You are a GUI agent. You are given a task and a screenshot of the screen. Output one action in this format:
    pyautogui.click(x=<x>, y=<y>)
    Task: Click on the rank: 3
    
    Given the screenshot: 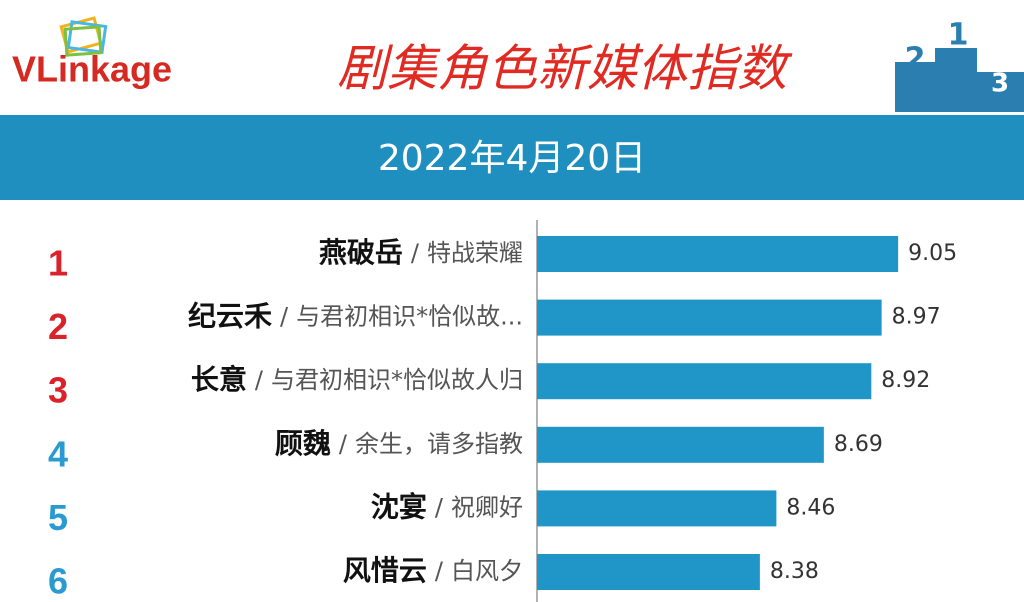 What is the action you would take?
    pyautogui.click(x=58, y=390)
    